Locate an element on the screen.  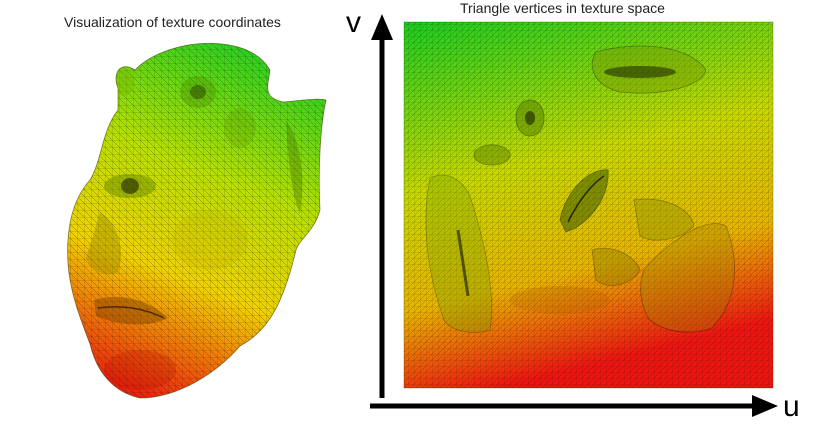
right-caption: Triangle vertices in texture space is located at coordinates (562, 8).